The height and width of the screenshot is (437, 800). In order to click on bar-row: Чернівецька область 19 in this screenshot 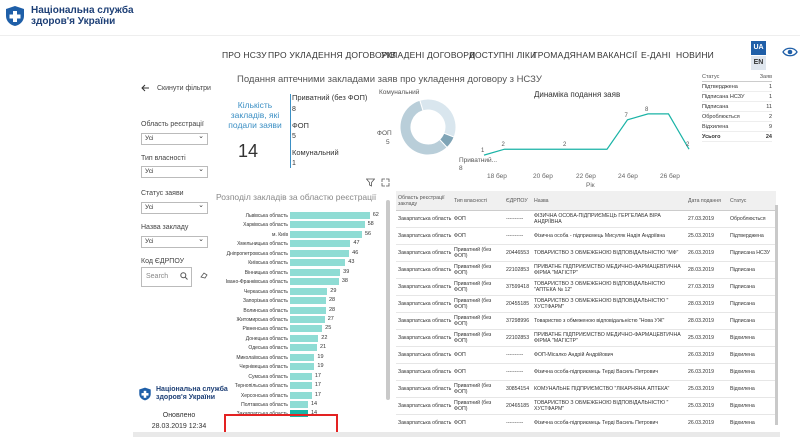, I will do `click(301, 368)`.